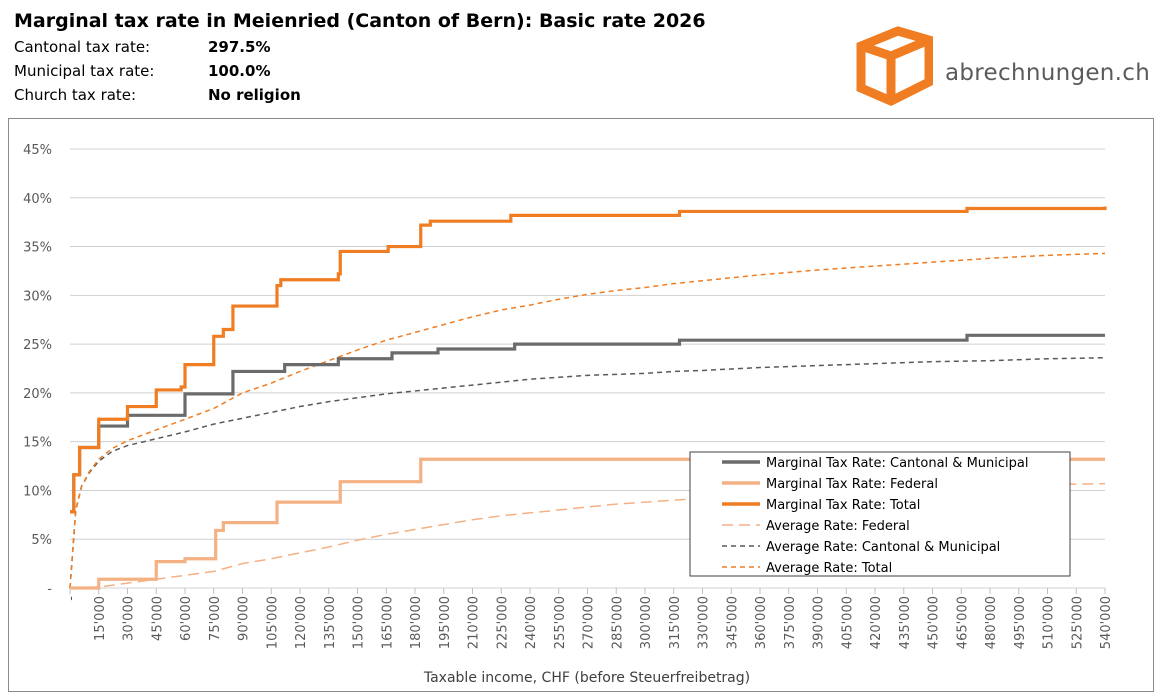 The height and width of the screenshot is (700, 1163). What do you see at coordinates (129, 618) in the screenshot?
I see `x-tick-label: 30'000` at bounding box center [129, 618].